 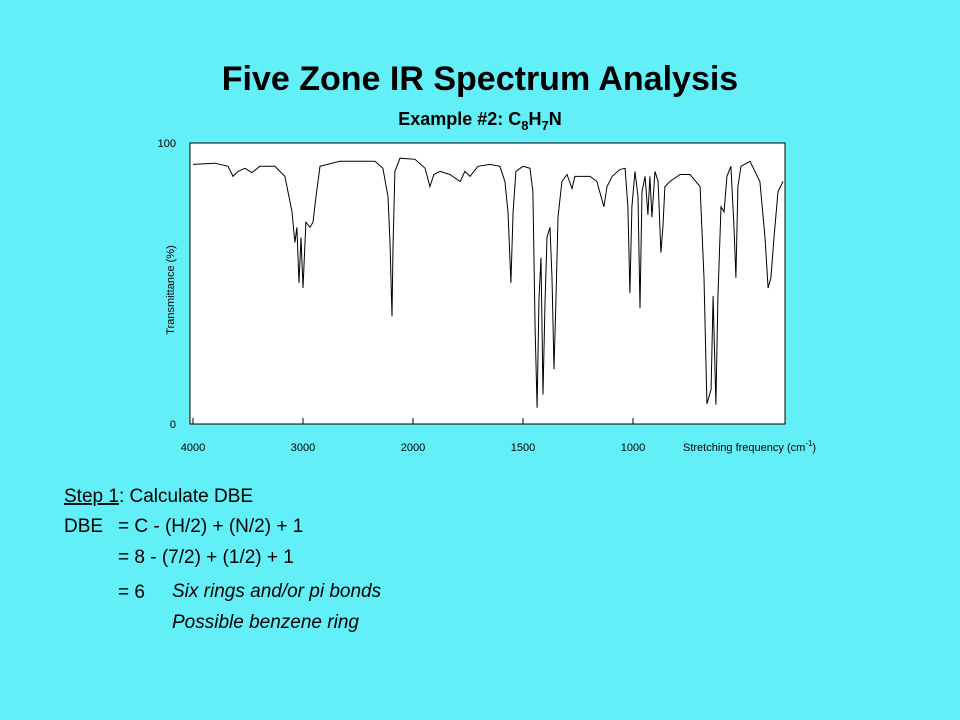 I want to click on x-tick-label: 1500, so click(x=523, y=448).